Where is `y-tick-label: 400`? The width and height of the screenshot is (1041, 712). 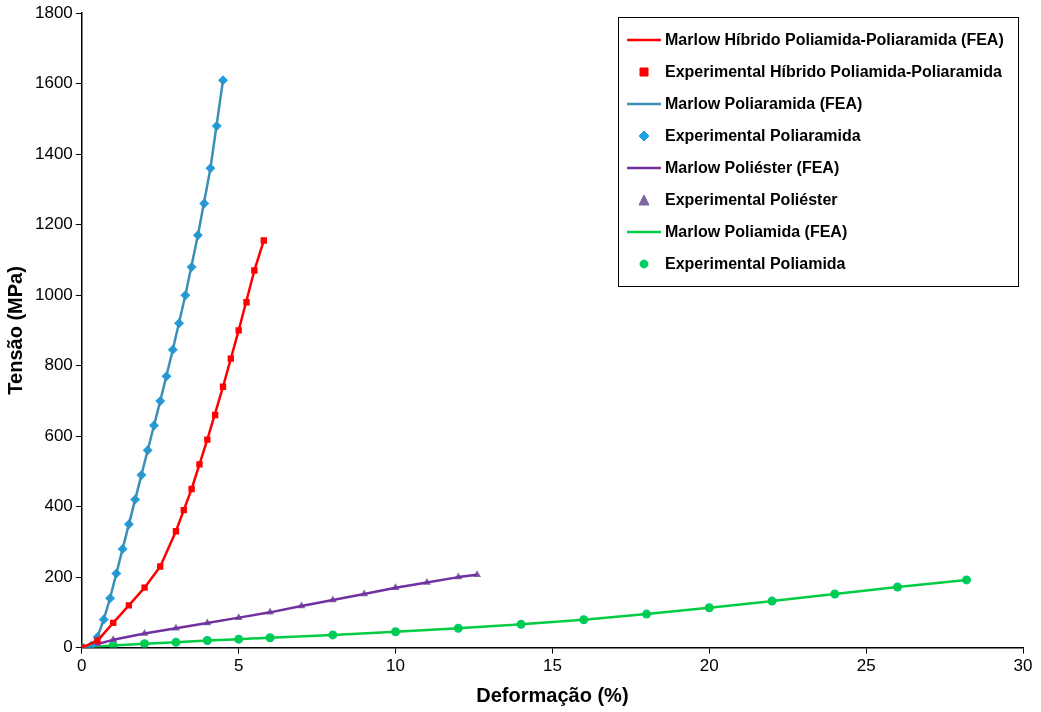 y-tick-label: 400 is located at coordinates (58, 506).